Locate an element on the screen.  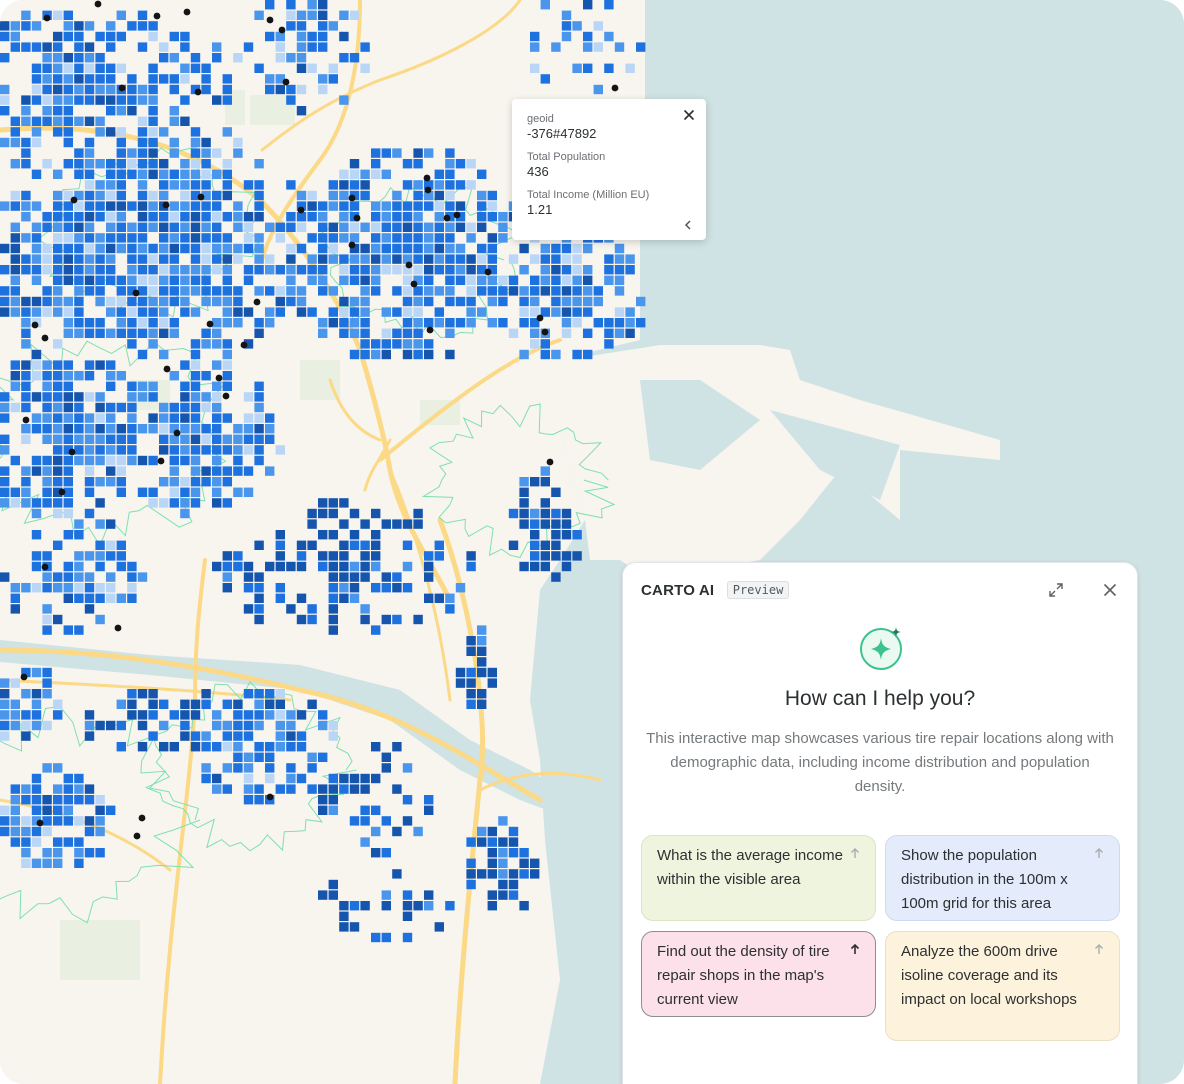
chevron-left-icon is located at coordinates (688, 225).